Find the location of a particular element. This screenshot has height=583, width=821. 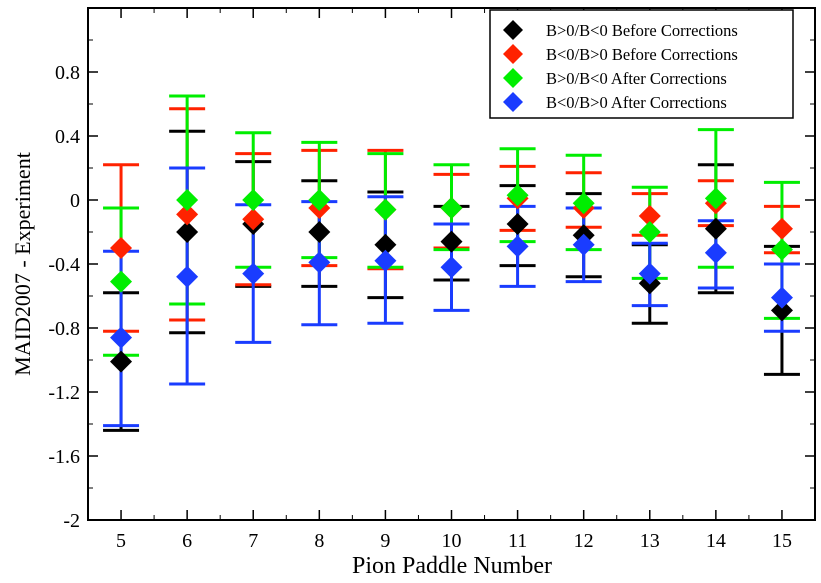

x-tick-label: 5 is located at coordinates (121, 541).